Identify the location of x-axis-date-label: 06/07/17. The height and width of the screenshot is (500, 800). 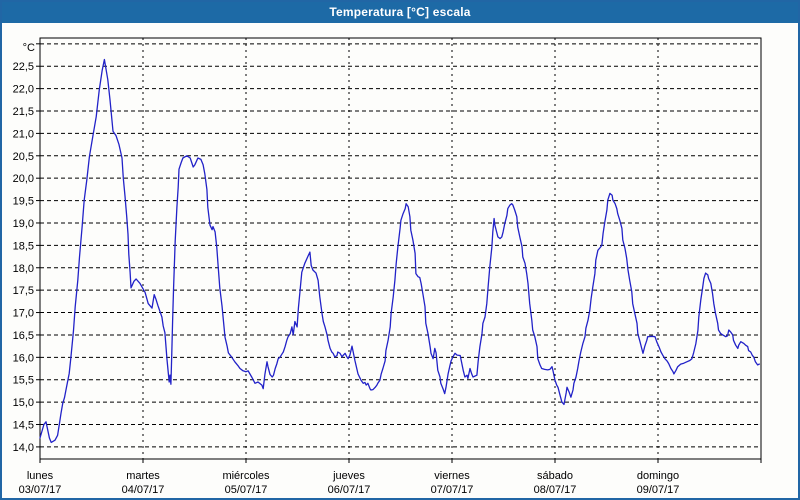
(349, 490).